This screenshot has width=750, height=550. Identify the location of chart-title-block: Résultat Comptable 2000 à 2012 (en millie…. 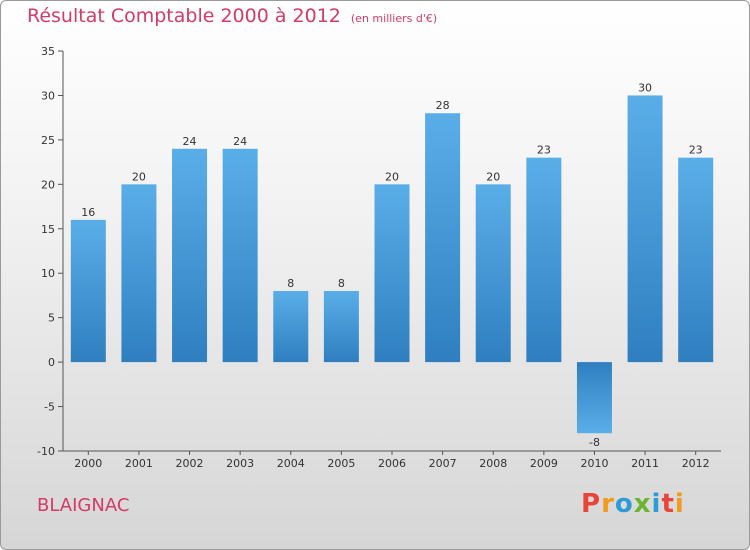
(232, 16).